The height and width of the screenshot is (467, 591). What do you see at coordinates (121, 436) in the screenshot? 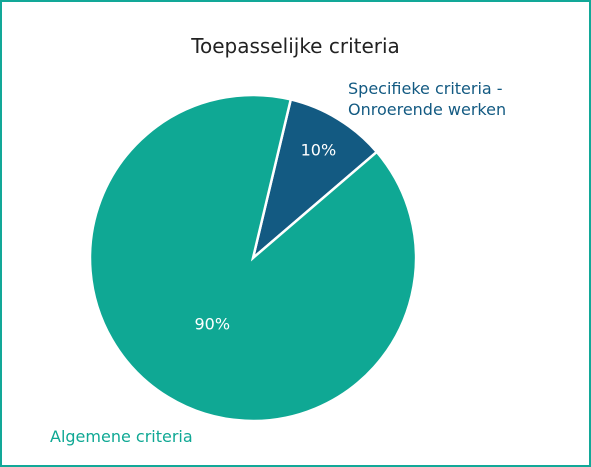
I see `category-label: Algemene criteria` at bounding box center [121, 436].